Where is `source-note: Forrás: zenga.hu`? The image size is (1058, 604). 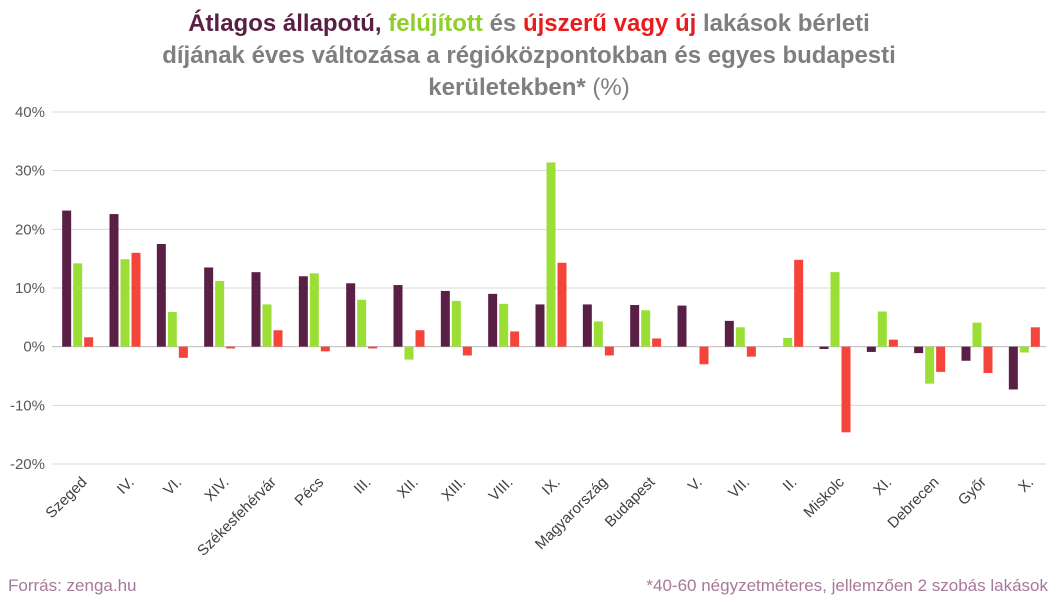
source-note: Forrás: zenga.hu is located at coordinates (72, 585).